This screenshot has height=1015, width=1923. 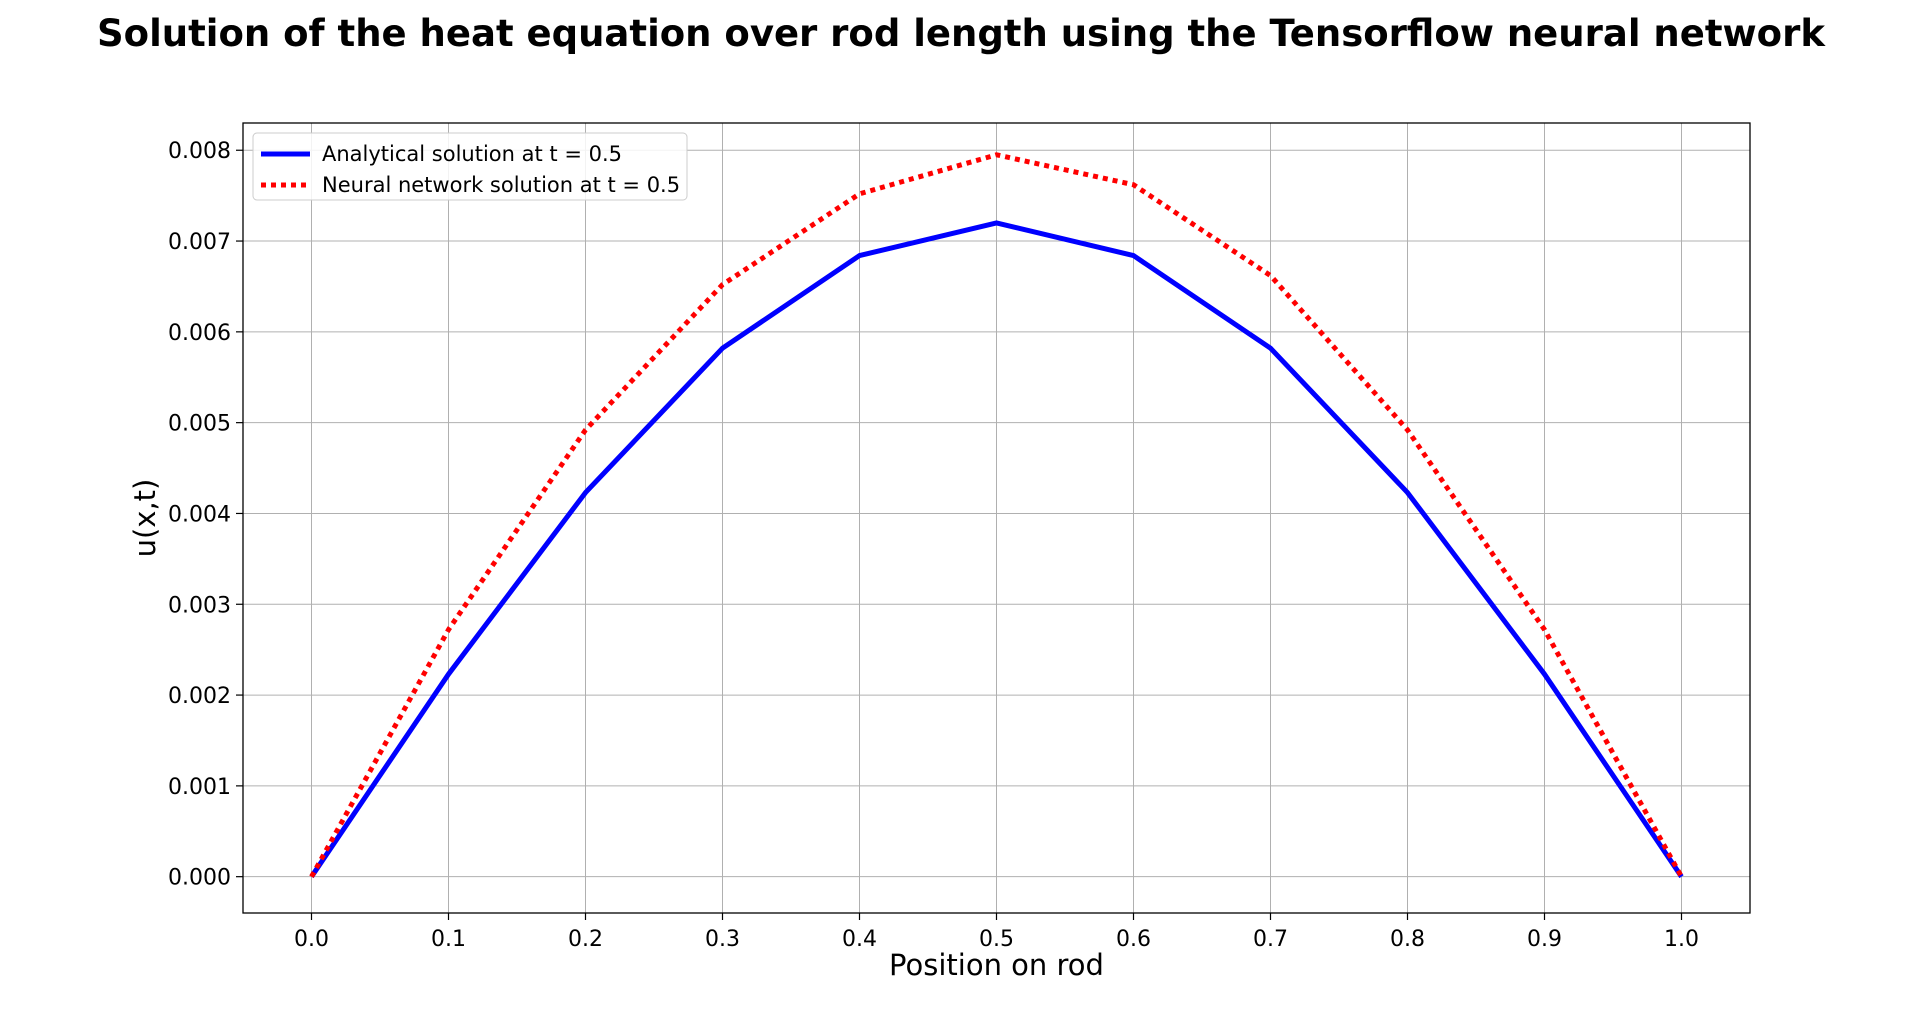 I want to click on legend-label-2: Neural network solution at t = 0.5, so click(x=501, y=185).